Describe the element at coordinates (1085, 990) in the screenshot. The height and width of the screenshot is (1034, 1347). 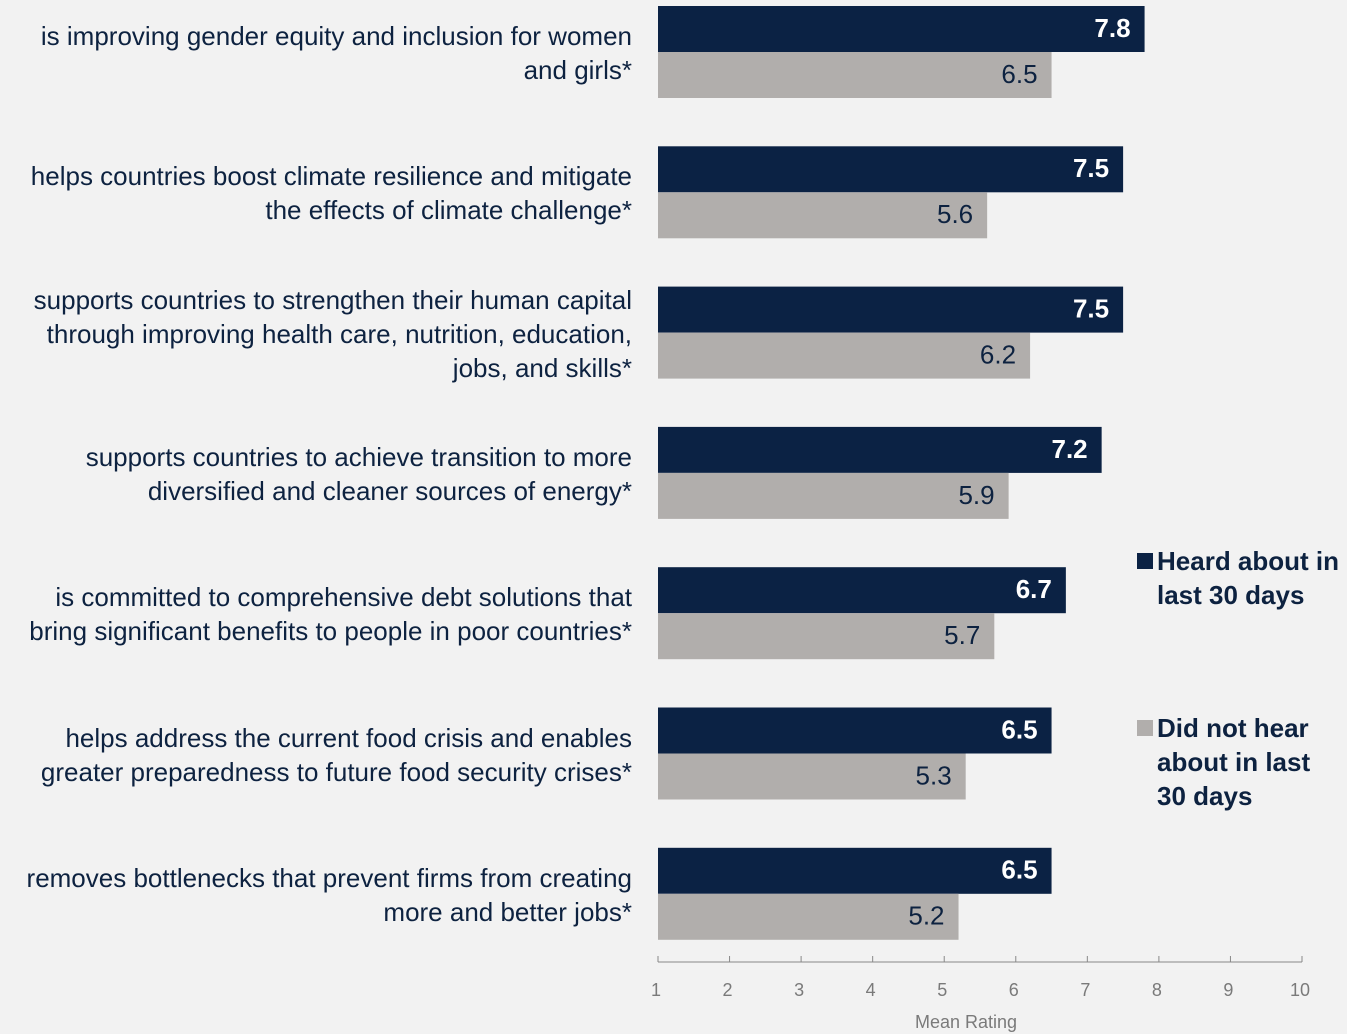
I see `x-tick-label: 7` at that location.